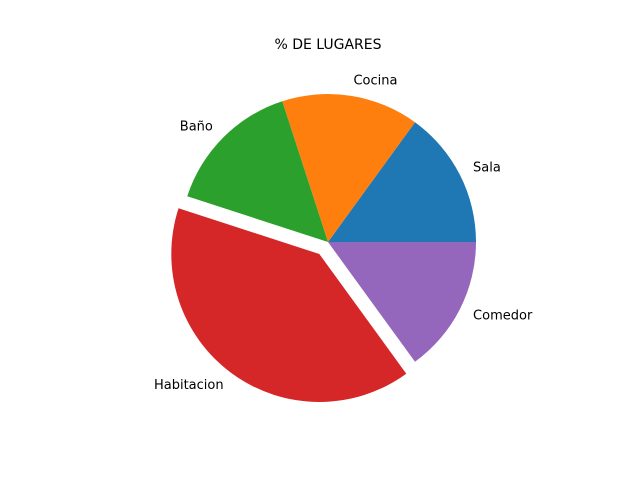 The image size is (640, 480). What do you see at coordinates (375, 81) in the screenshot?
I see `slice-label-cocina: Cocina` at bounding box center [375, 81].